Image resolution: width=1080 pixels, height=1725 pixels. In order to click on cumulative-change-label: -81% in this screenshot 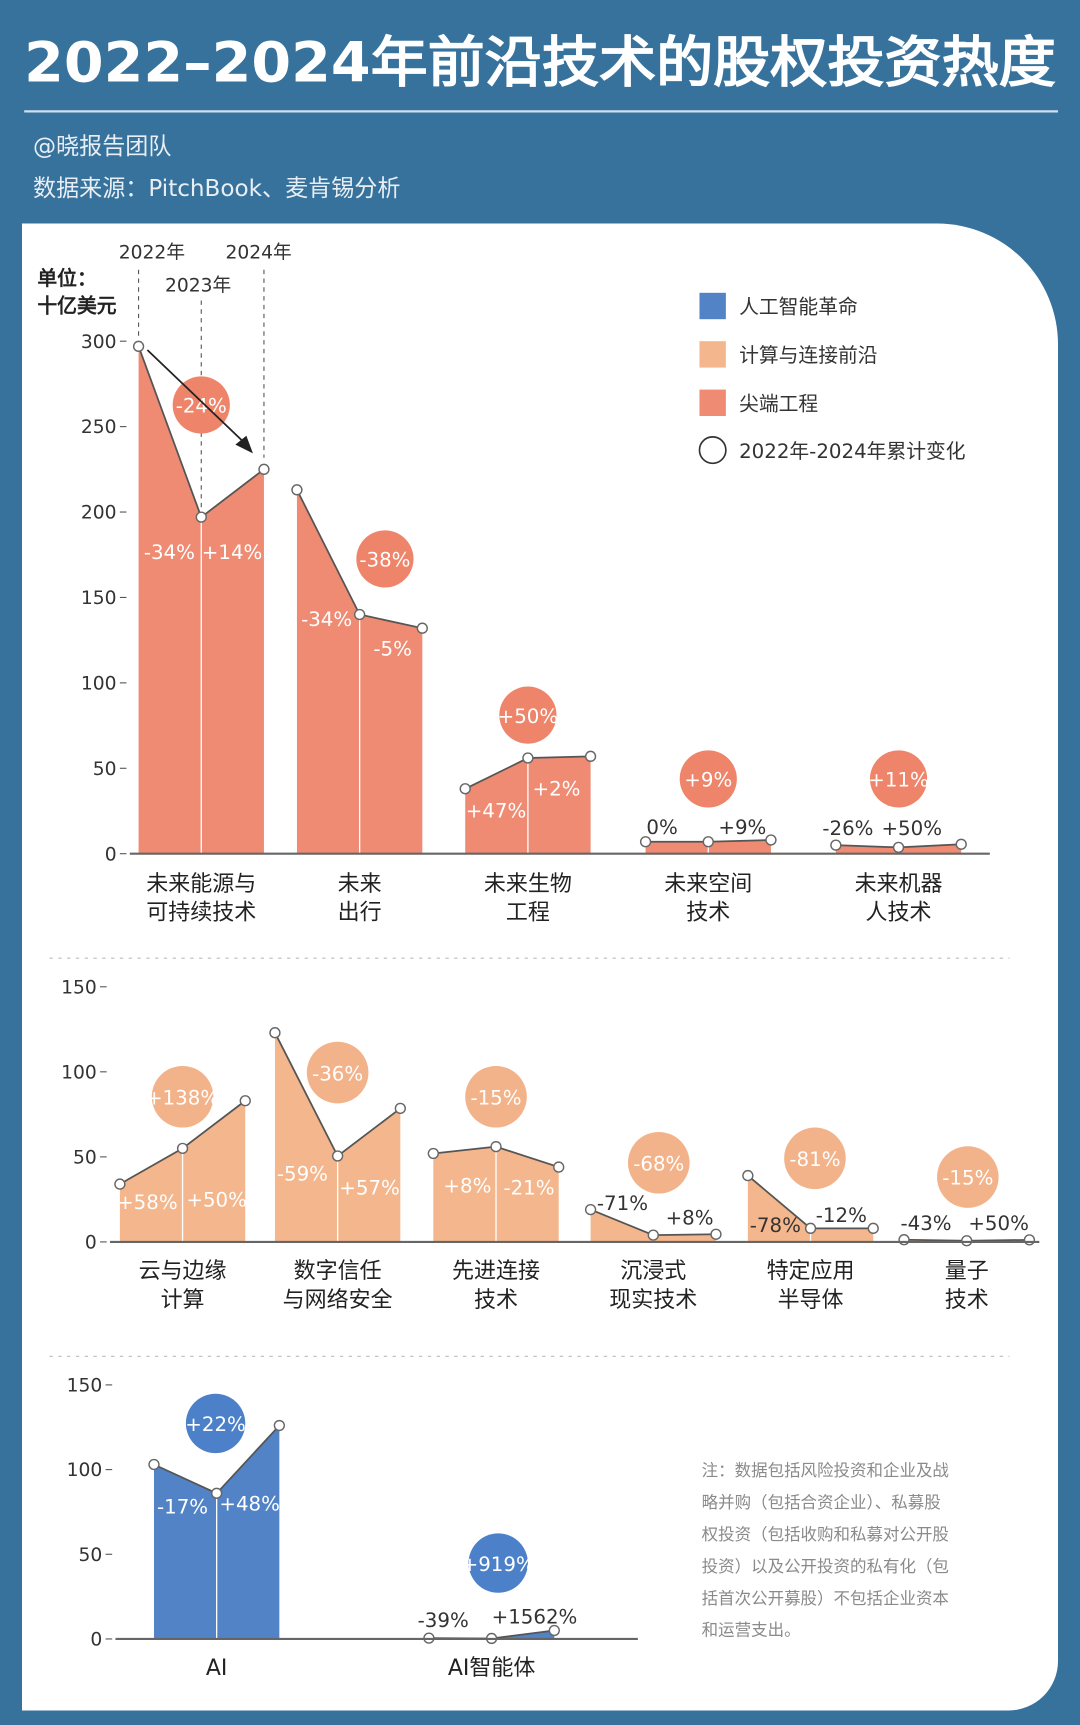, I will do `click(814, 1159)`.